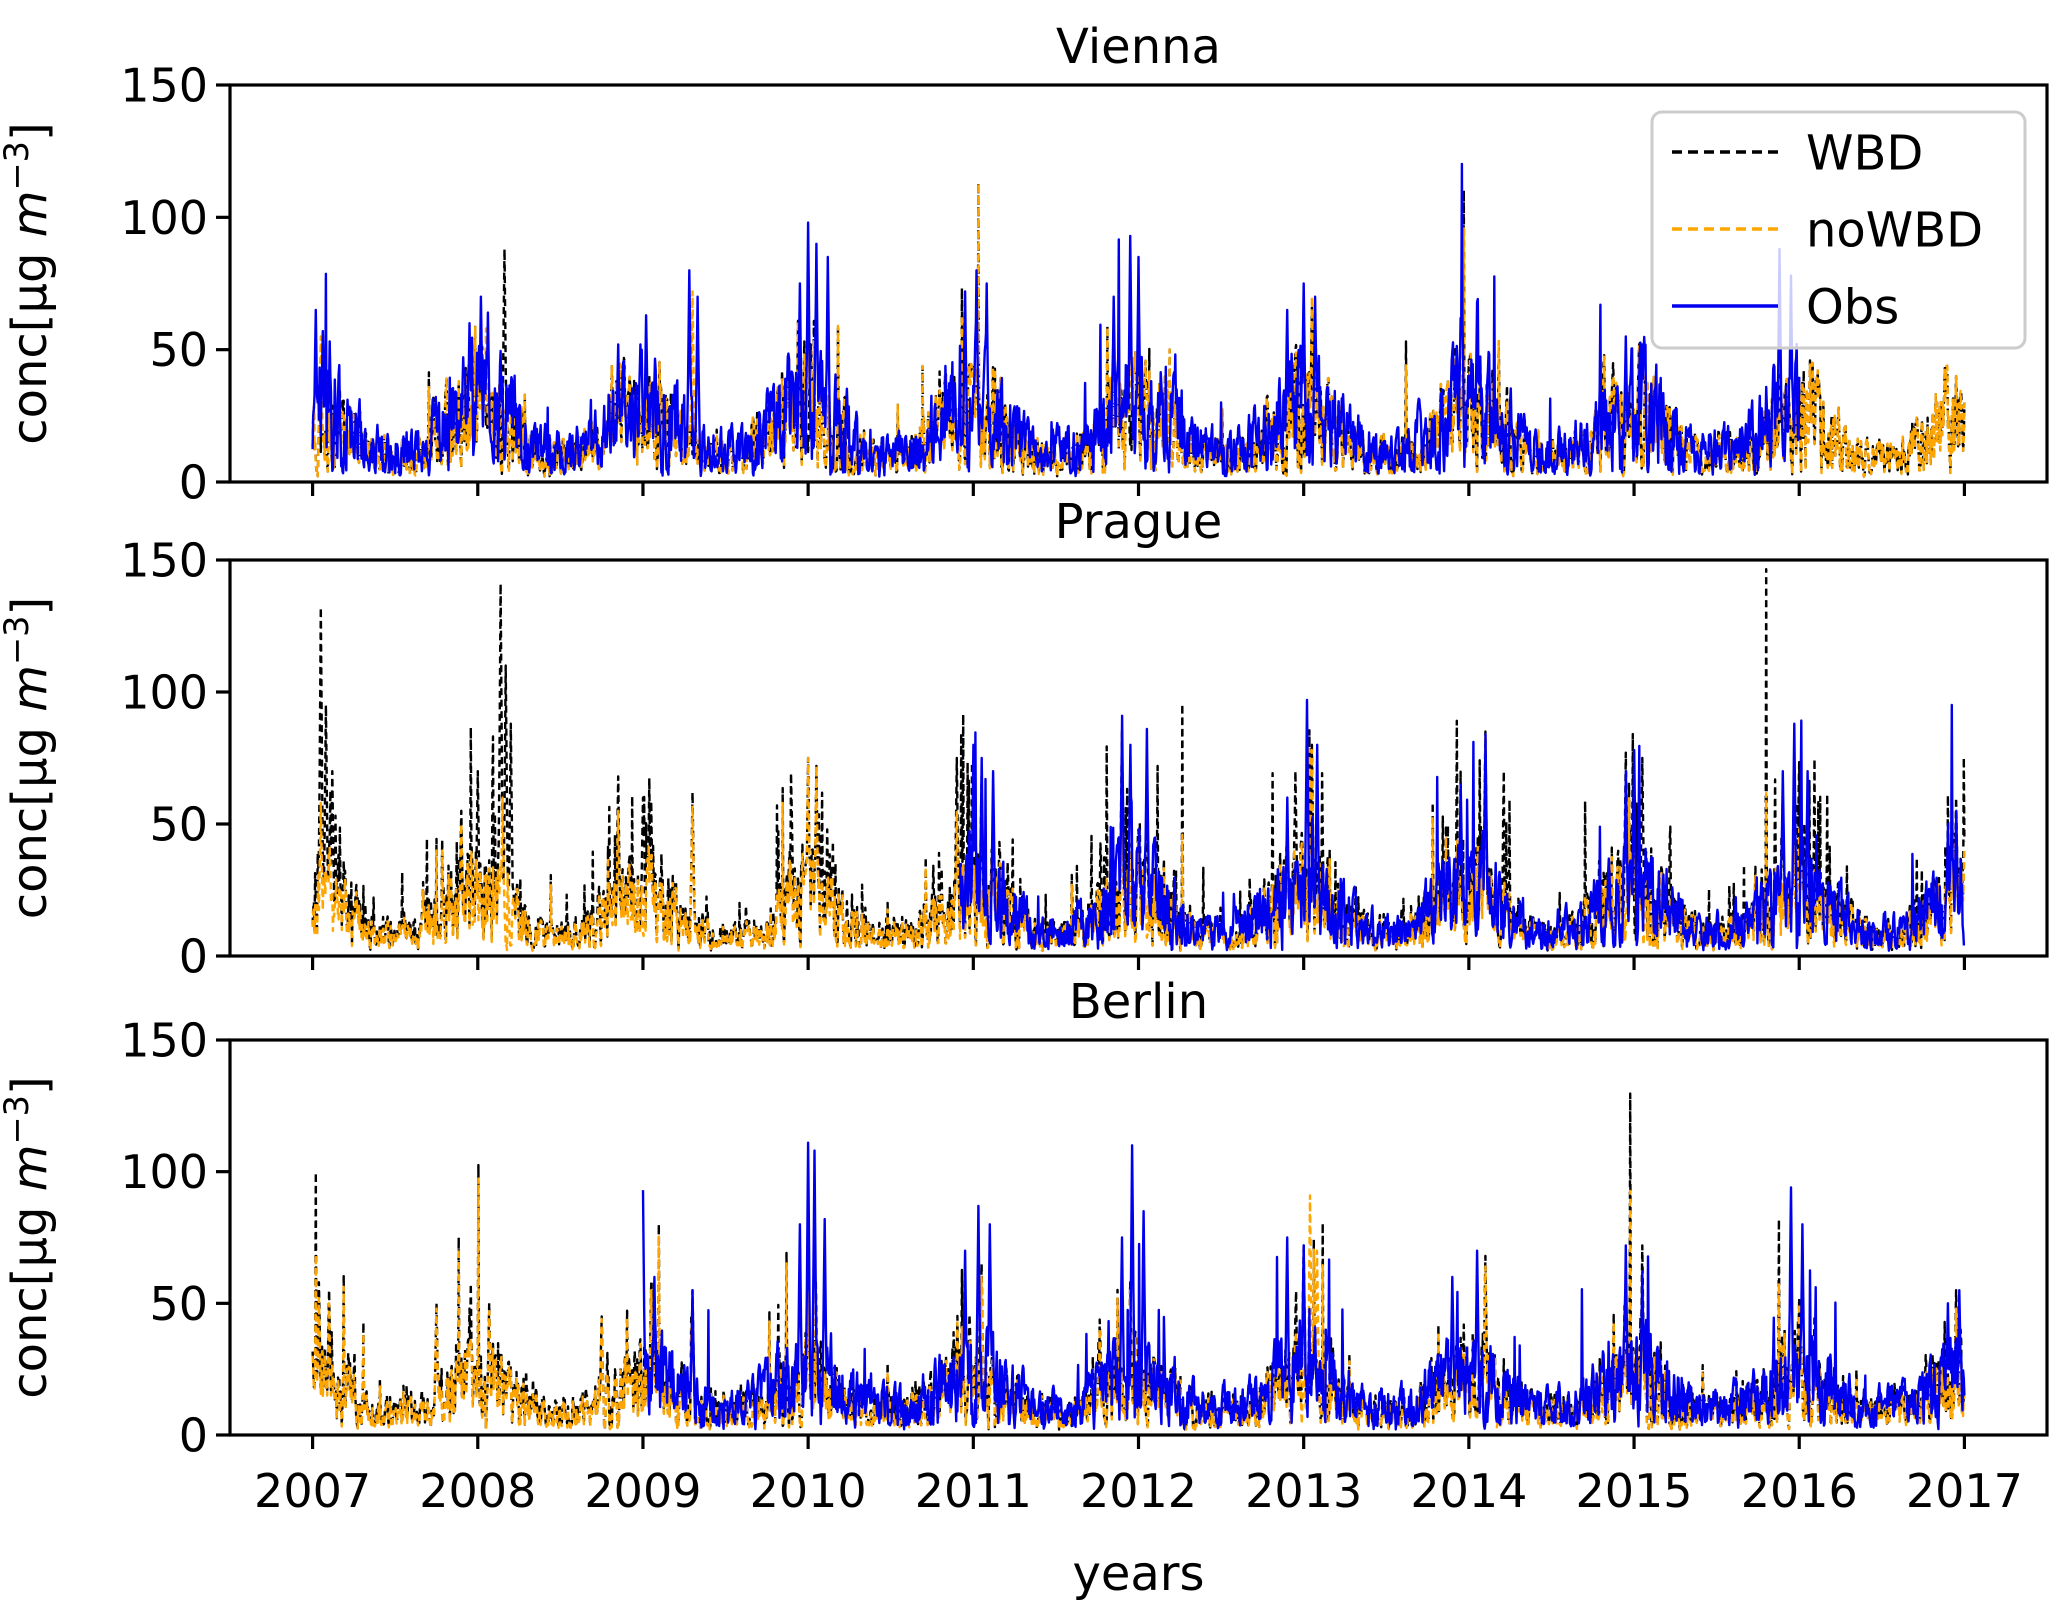 The image size is (2067, 1611). What do you see at coordinates (1797, 153) in the screenshot?
I see `legend-item-wbd: WBD` at bounding box center [1797, 153].